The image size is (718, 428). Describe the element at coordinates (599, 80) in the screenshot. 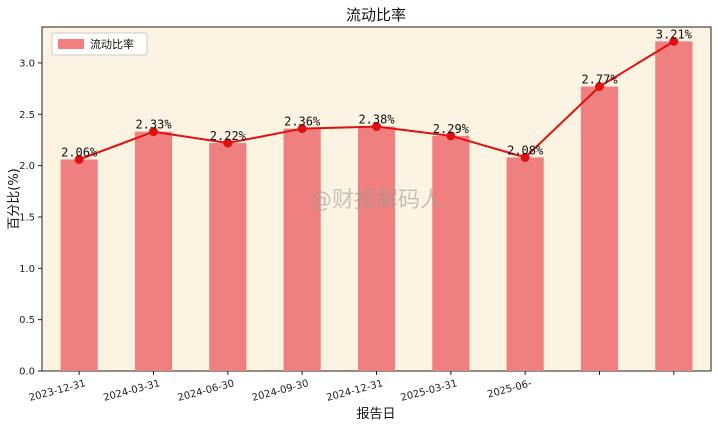

I see `data-label-7: 2.77%` at that location.